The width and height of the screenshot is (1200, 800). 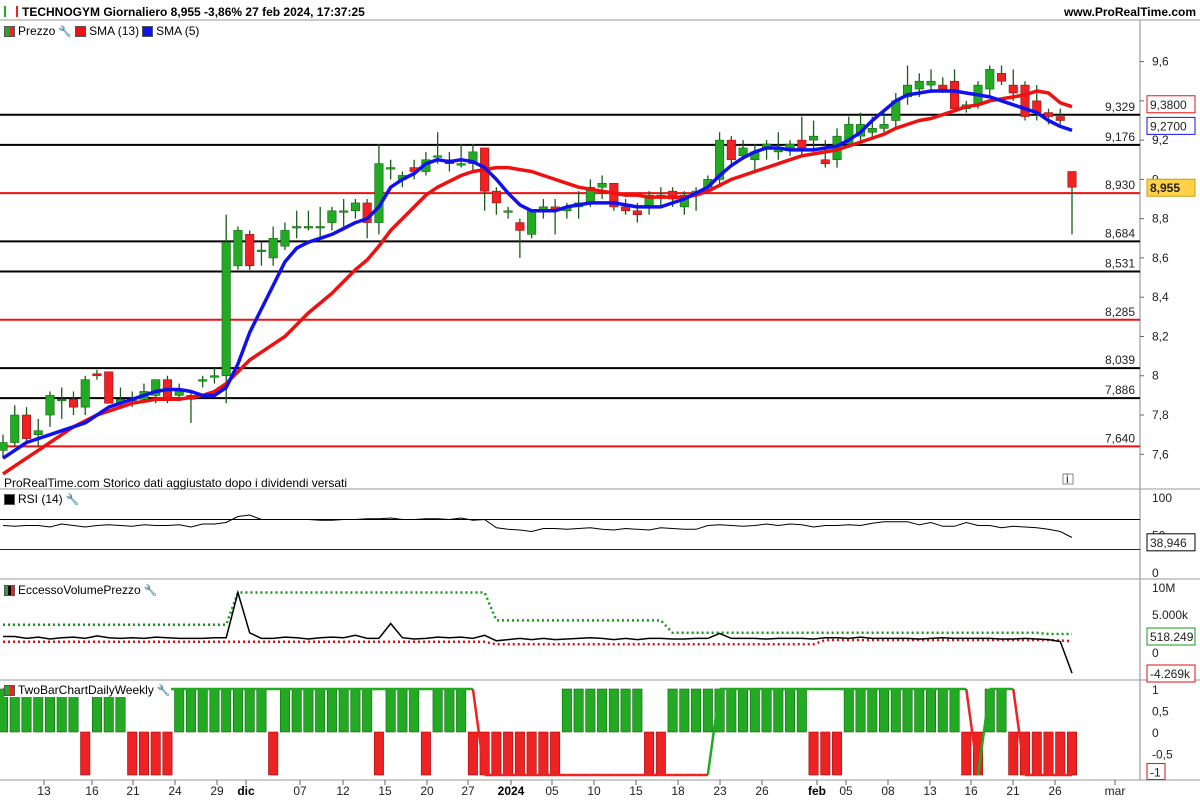 I want to click on rsi-title: RSI (14) 🔧, so click(x=41, y=499).